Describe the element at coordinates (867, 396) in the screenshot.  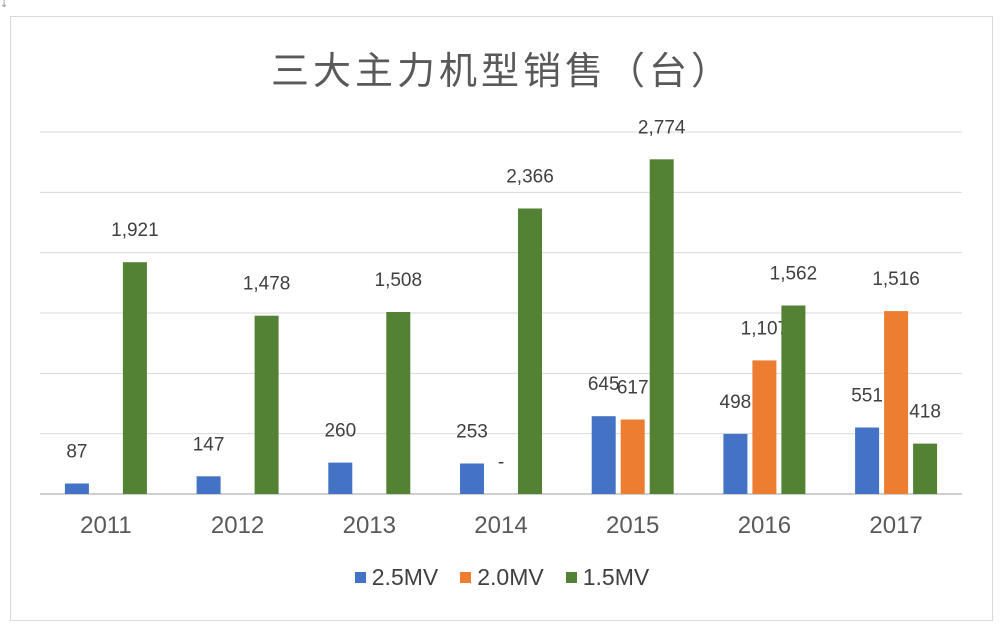
I see `data-label: 551` at that location.